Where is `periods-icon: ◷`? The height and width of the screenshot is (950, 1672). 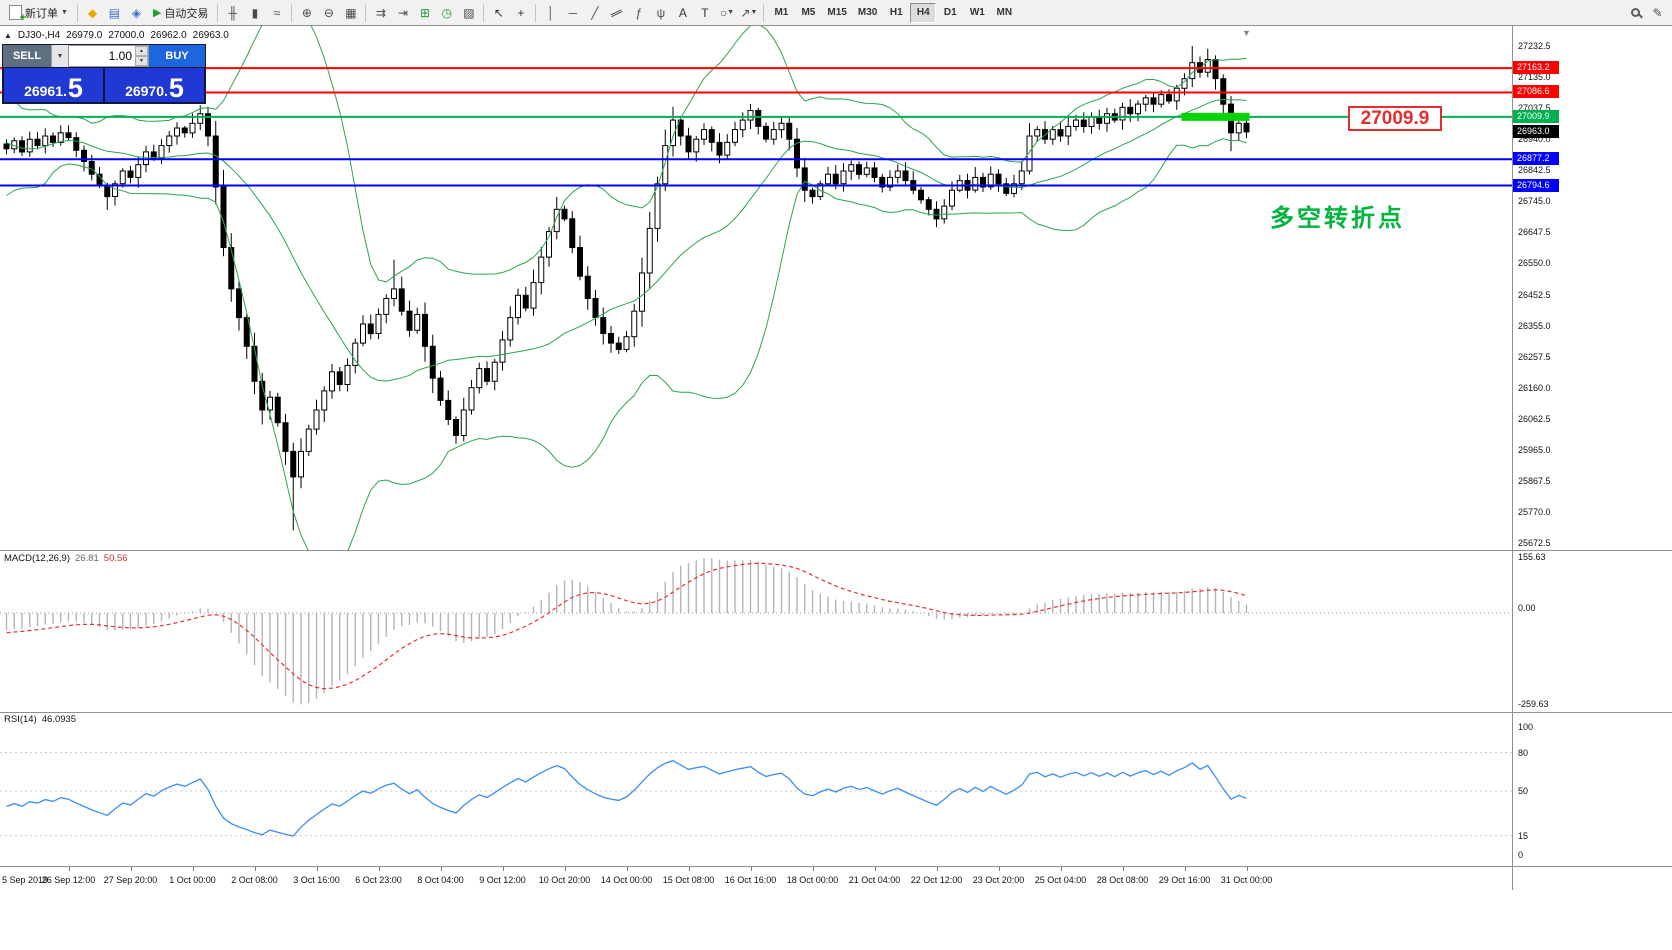 periods-icon: ◷ is located at coordinates (447, 12).